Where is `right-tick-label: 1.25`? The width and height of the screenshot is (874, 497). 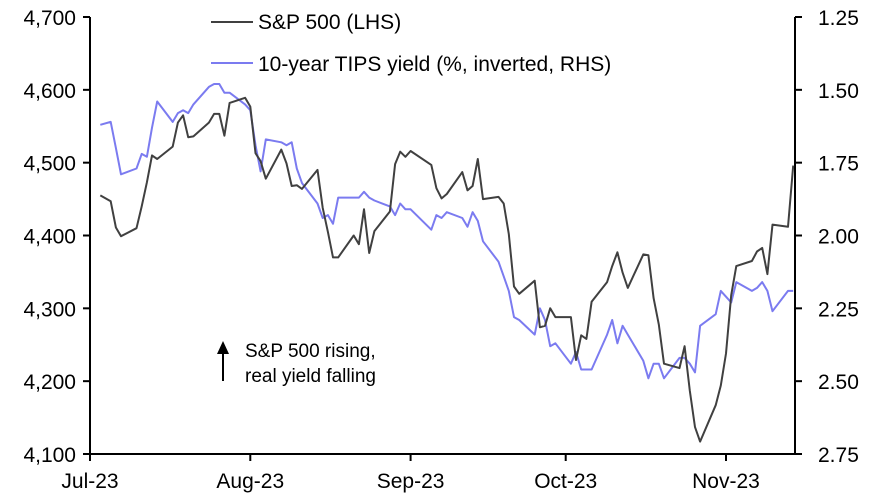 right-tick-label: 1.25 is located at coordinates (838, 18).